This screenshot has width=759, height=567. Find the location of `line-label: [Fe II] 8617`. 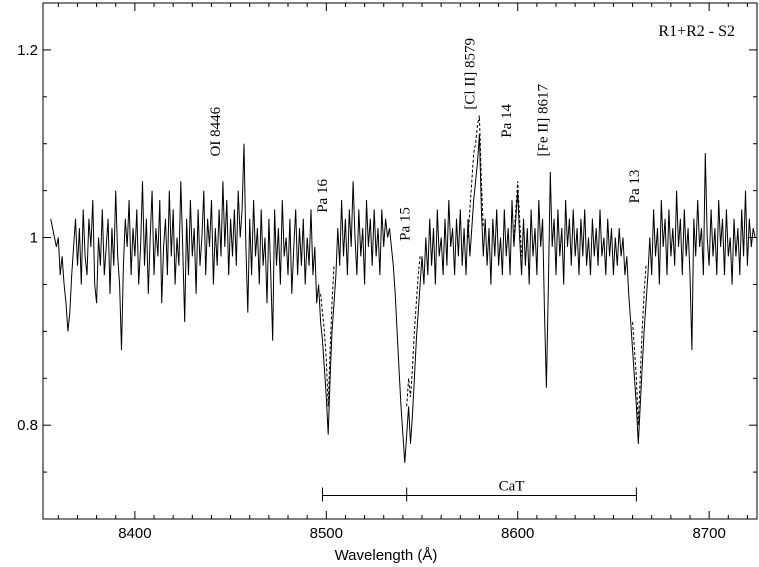

line-label: [Fe II] 8617 is located at coordinates (543, 120).